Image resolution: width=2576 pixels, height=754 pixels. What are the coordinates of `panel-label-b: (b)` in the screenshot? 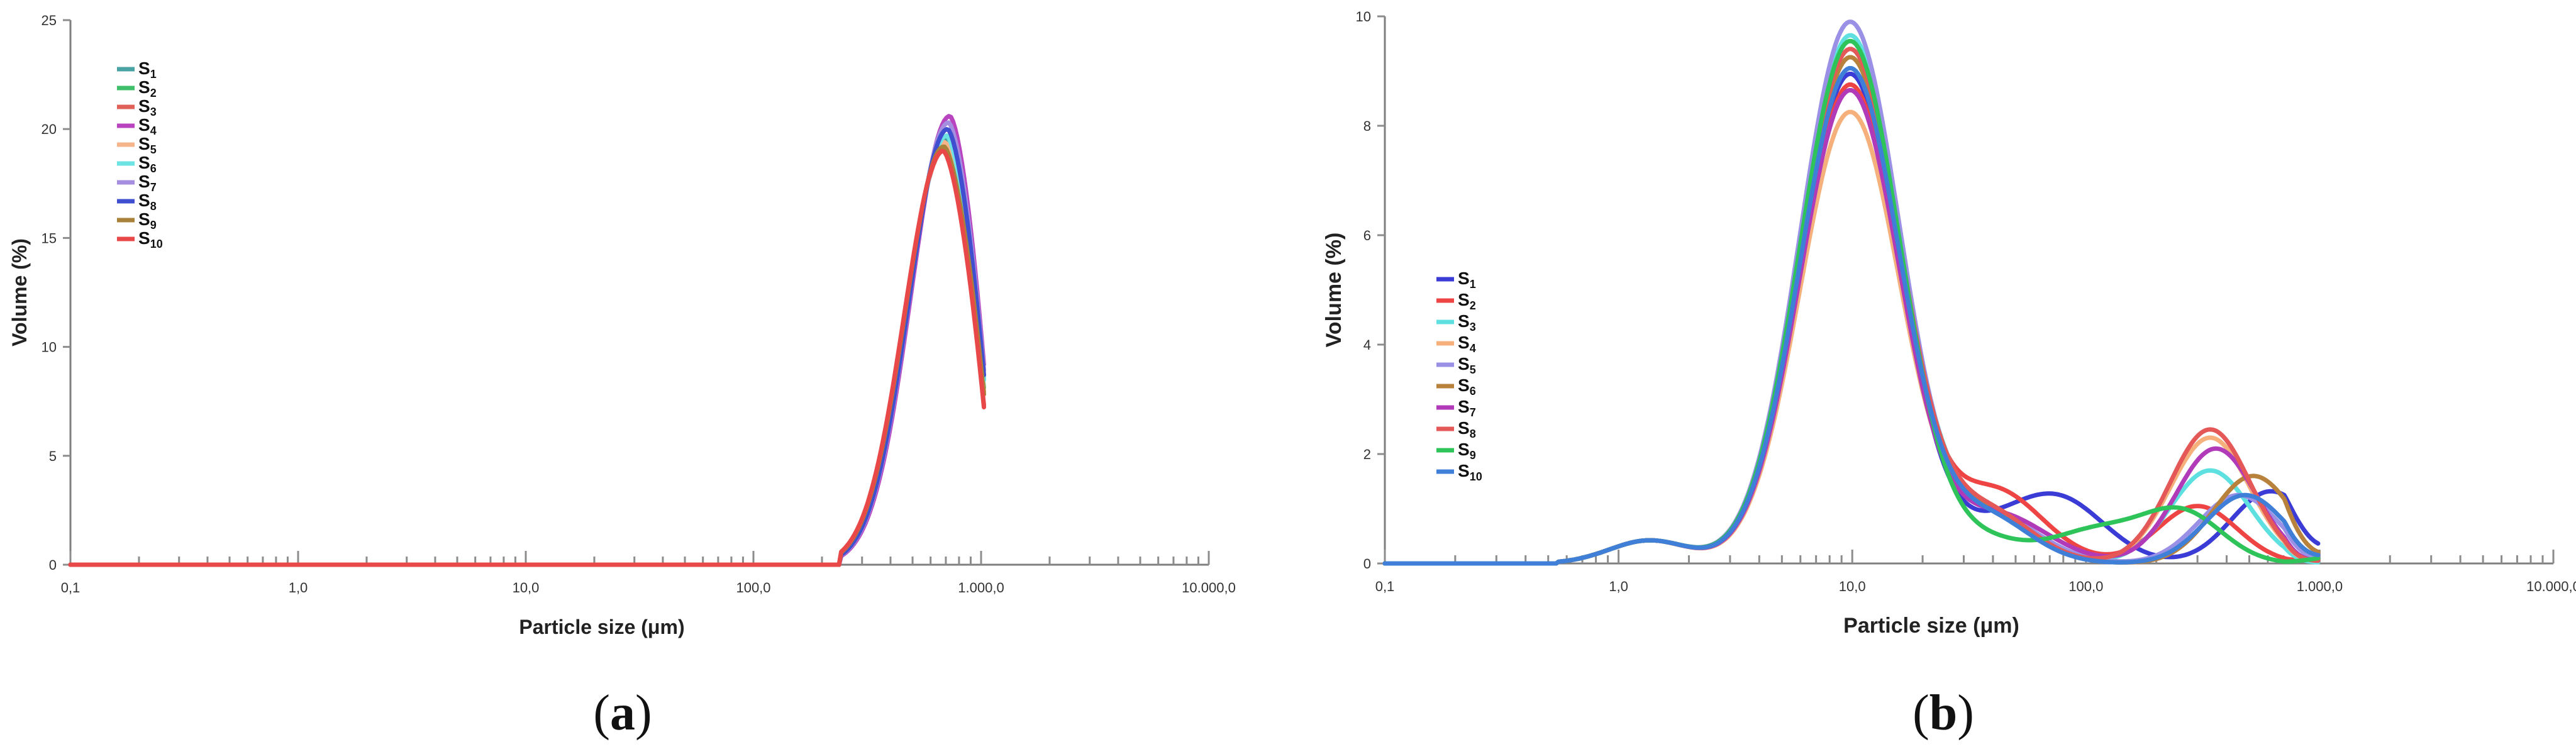 It's located at (1943, 713).